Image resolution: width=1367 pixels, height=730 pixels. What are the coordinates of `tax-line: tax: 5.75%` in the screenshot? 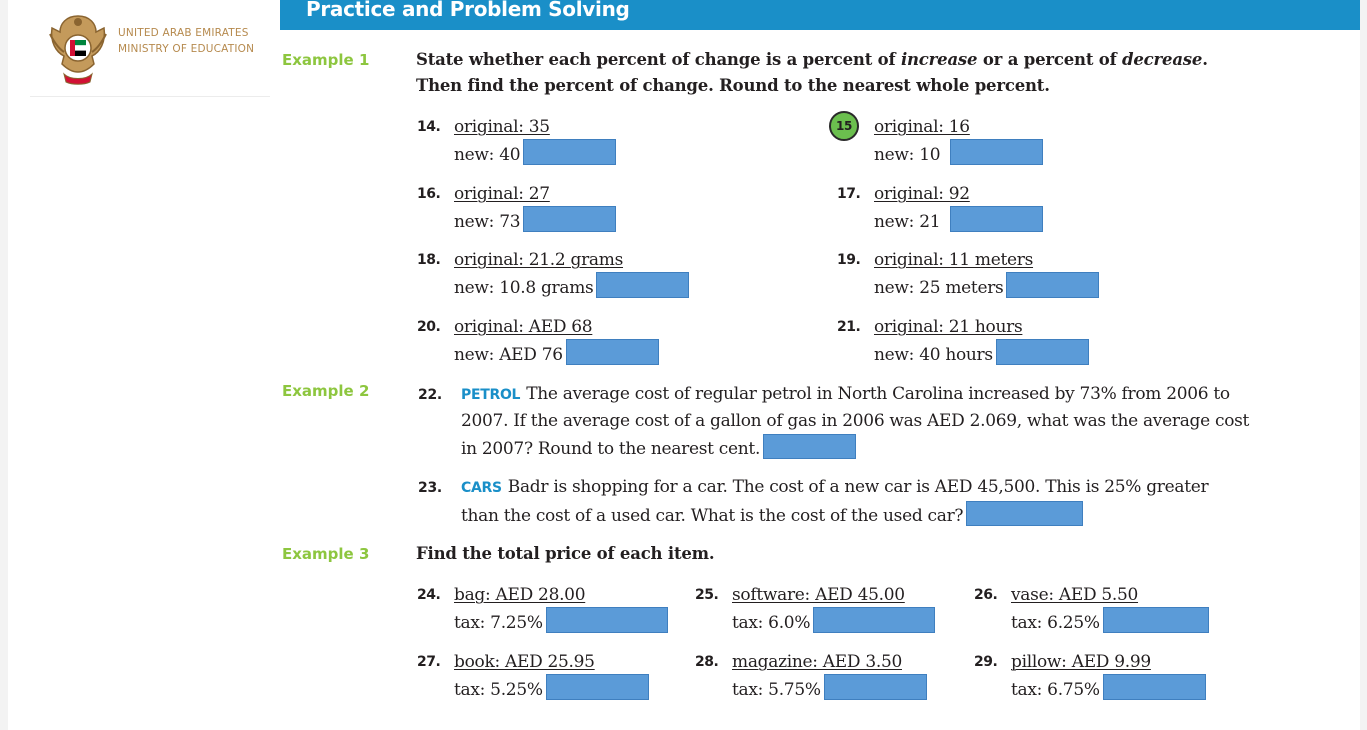 It's located at (829, 688).